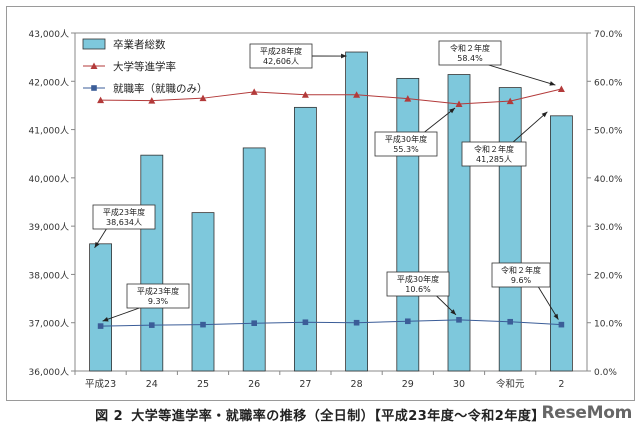 The image size is (640, 442). Describe the element at coordinates (281, 51) in the screenshot. I see `callout-text: 平成28年度` at that location.